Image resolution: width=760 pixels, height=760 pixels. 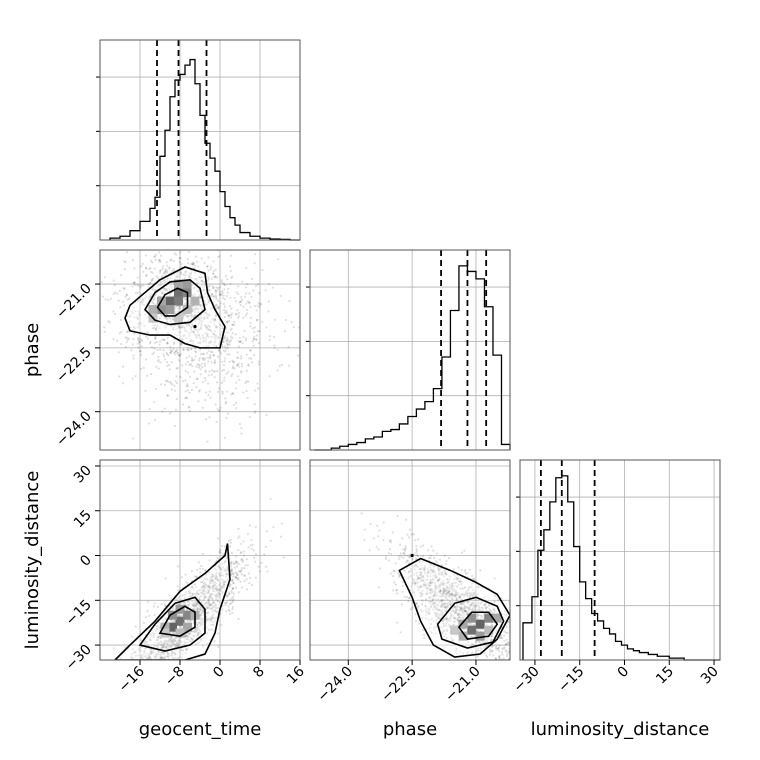 What do you see at coordinates (74, 429) in the screenshot?
I see `y-tick-label-phase: −24.0` at bounding box center [74, 429].